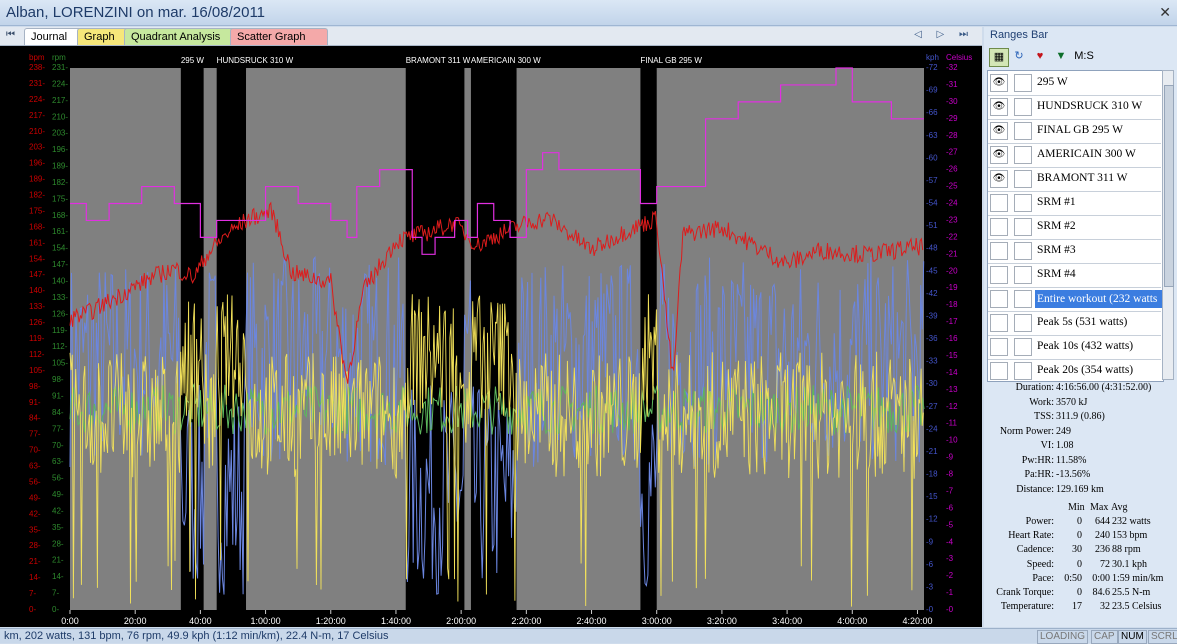 This screenshot has width=1177, height=644. Describe the element at coordinates (60, 116) in the screenshot. I see `axis-tick-rpm: 210-` at that location.